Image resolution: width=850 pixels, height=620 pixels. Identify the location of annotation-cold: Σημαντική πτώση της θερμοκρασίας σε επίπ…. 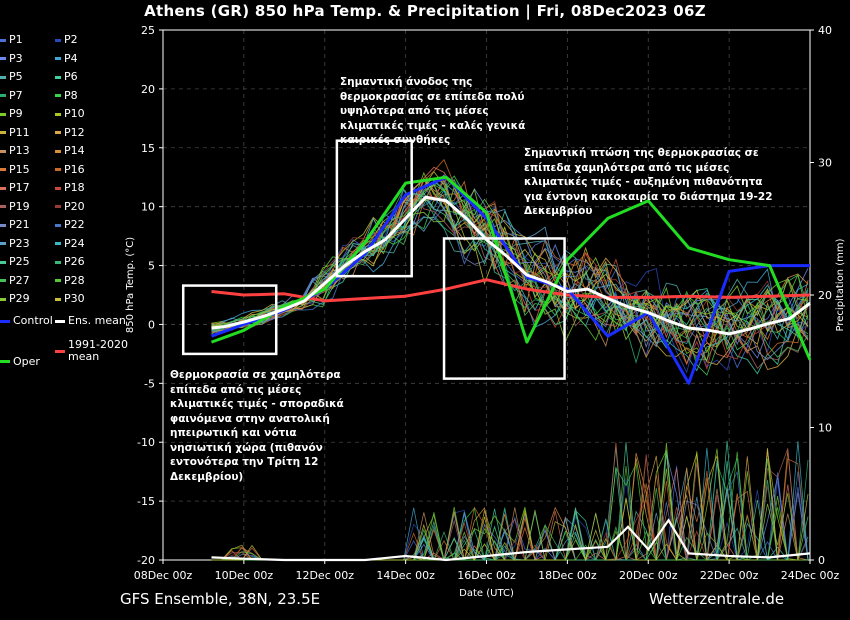
(648, 182).